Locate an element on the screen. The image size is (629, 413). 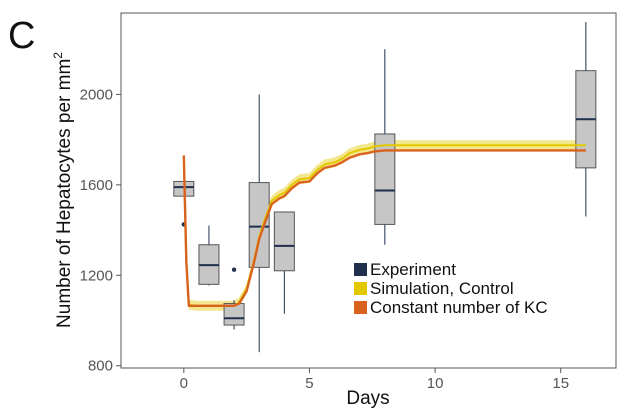
x-axis-title: Days is located at coordinates (367, 398).